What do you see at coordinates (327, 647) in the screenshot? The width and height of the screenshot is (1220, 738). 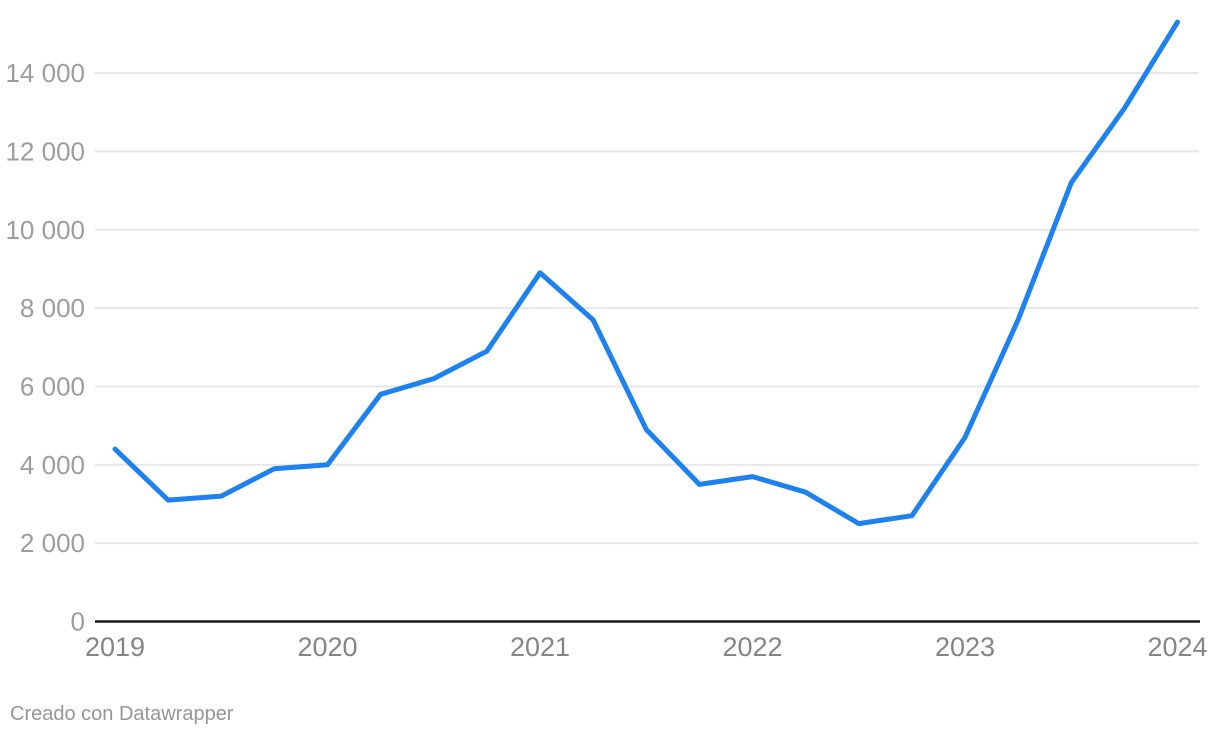 I see `x-tick-label: 2020` at bounding box center [327, 647].